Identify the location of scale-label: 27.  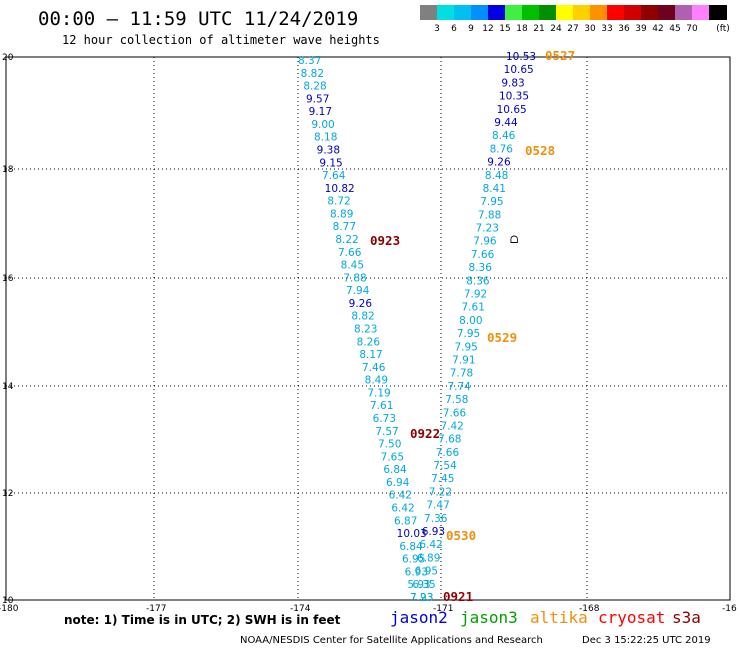
(573, 29).